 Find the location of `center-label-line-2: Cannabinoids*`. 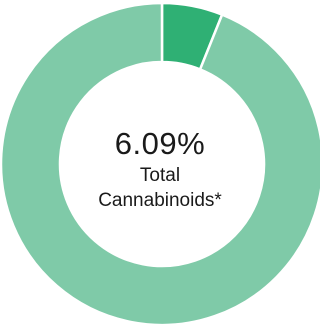

center-label-line-2: Cannabinoids* is located at coordinates (160, 200).